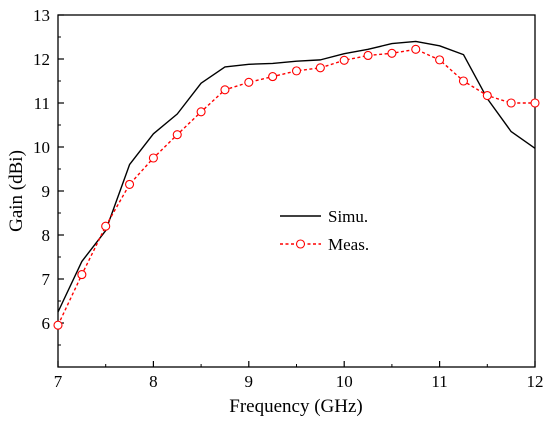 Image resolution: width=550 pixels, height=422 pixels. What do you see at coordinates (46, 279) in the screenshot?
I see `y-tick-label: 7` at bounding box center [46, 279].